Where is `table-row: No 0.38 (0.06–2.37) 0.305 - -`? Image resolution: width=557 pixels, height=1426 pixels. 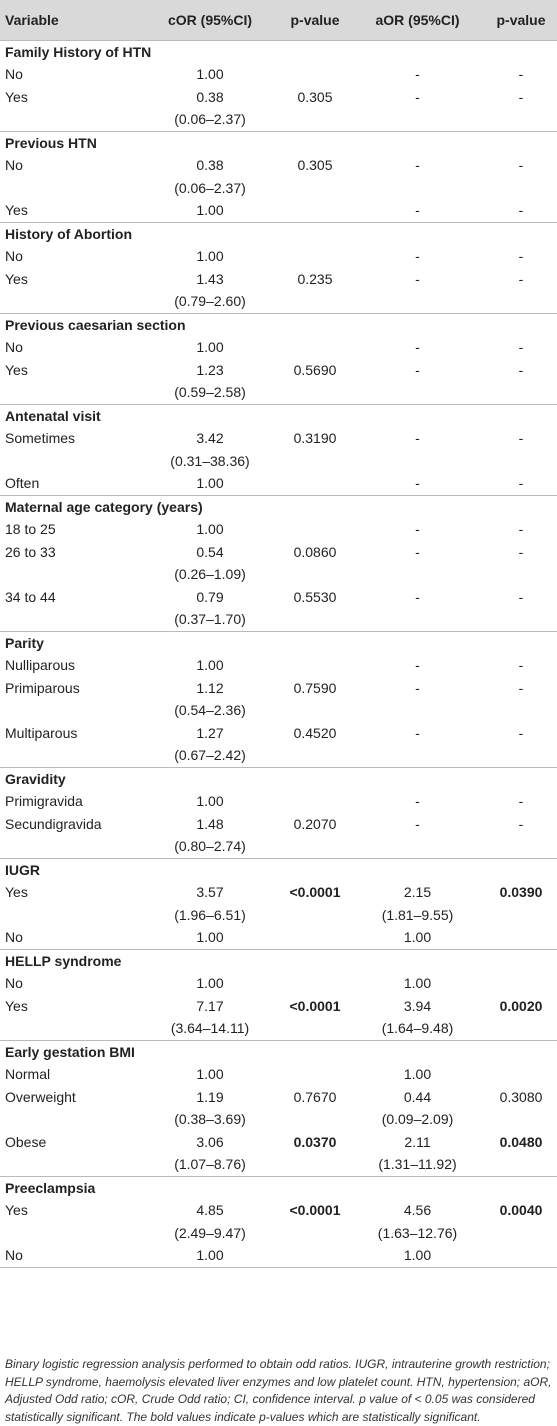 table-row: No 0.38 (0.06–2.37) 0.305 - - is located at coordinates (278, 176).